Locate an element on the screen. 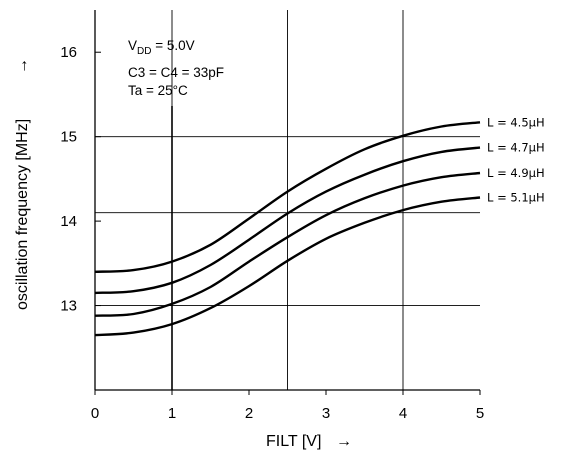  series-label: L = 4.7μH is located at coordinates (516, 148).